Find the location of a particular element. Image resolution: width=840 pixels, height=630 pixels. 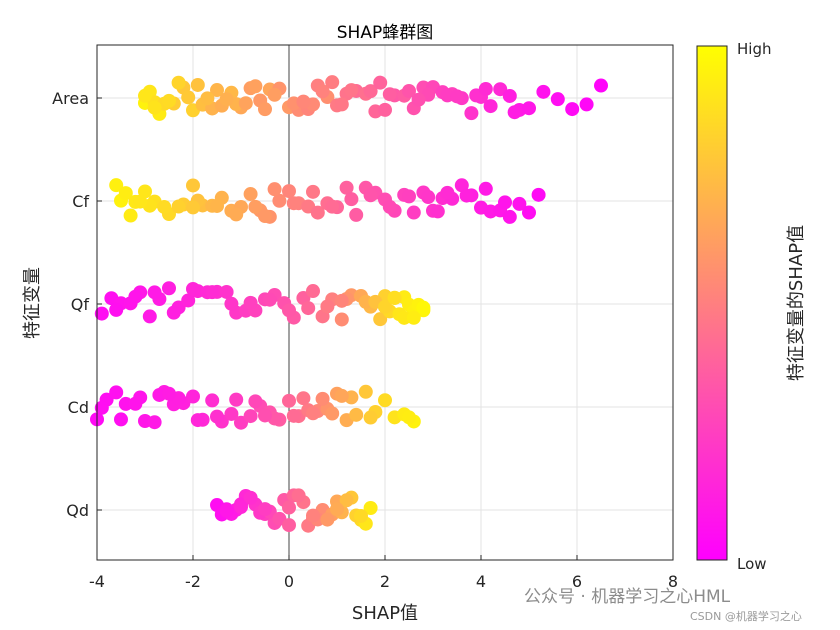

watermark-text: 公众号 · 机器学习之心HML is located at coordinates (627, 597).